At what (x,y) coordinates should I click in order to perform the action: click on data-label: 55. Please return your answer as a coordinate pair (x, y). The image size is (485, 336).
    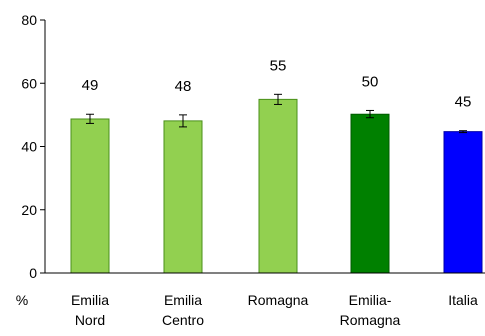
    Looking at the image, I should click on (278, 65).